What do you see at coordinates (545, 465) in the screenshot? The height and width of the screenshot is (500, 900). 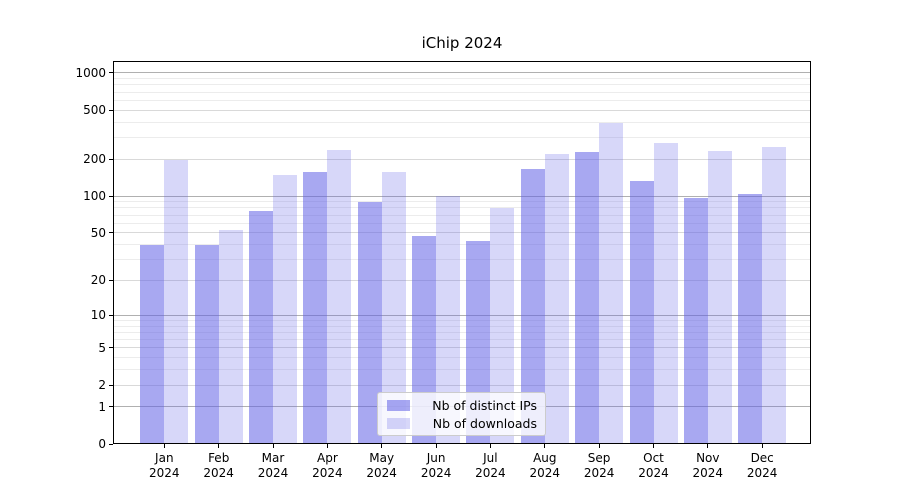 I see `x-axis-tick-label-8: Aug 2024` at bounding box center [545, 465].